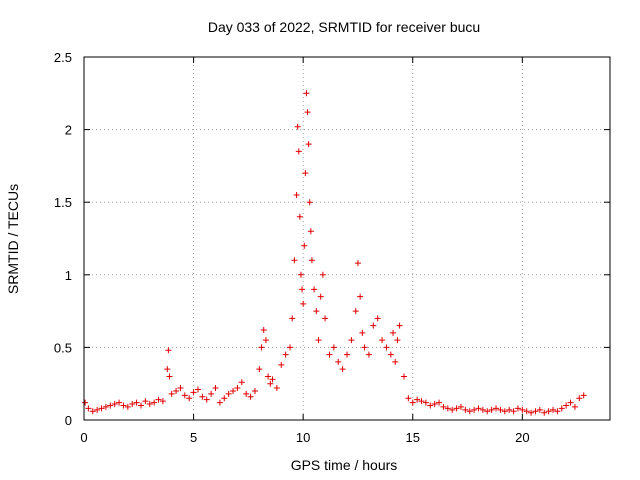  I want to click on y-axis-label: SRMTID / TECUs, so click(13, 239).